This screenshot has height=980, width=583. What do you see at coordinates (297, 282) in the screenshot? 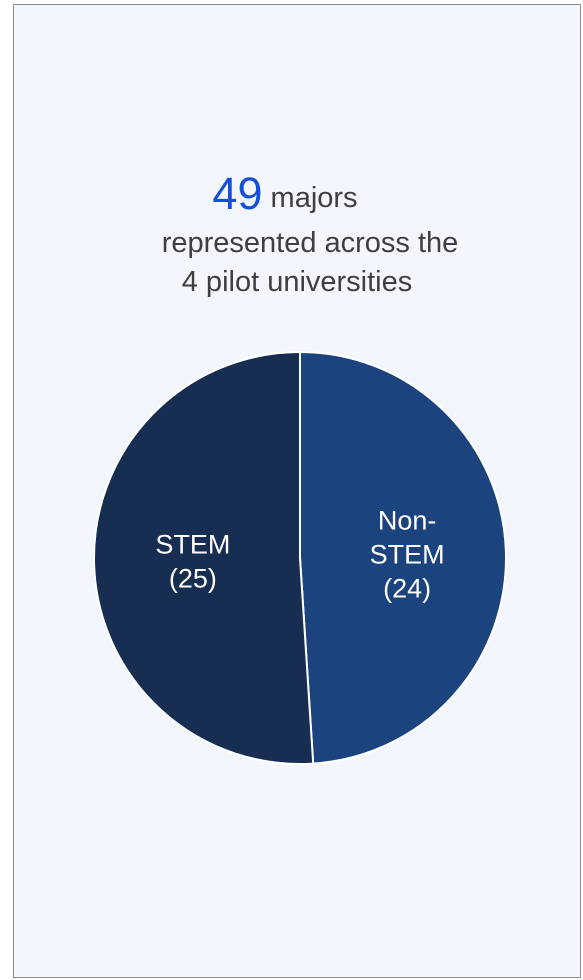
I see `headline-line-3: 4 pilot universities` at bounding box center [297, 282].